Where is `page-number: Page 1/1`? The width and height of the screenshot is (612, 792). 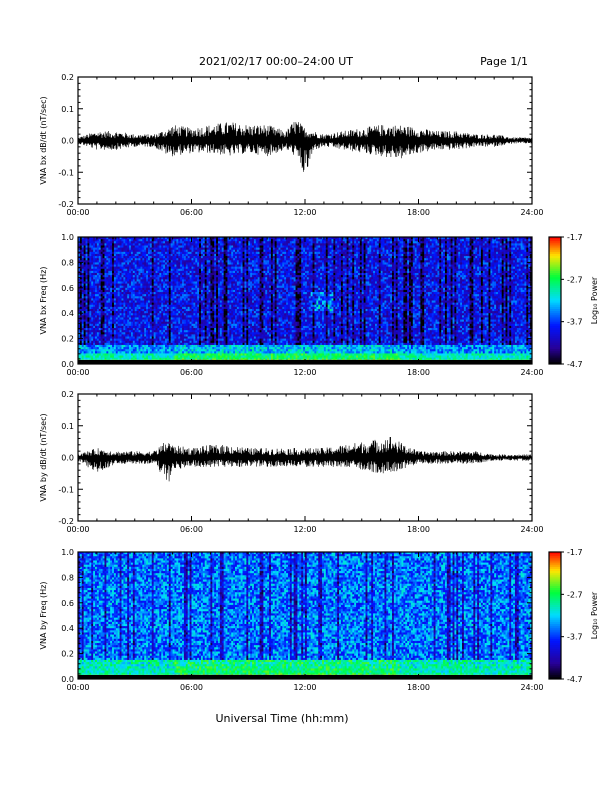 page-number: Page 1/1 is located at coordinates (504, 61).